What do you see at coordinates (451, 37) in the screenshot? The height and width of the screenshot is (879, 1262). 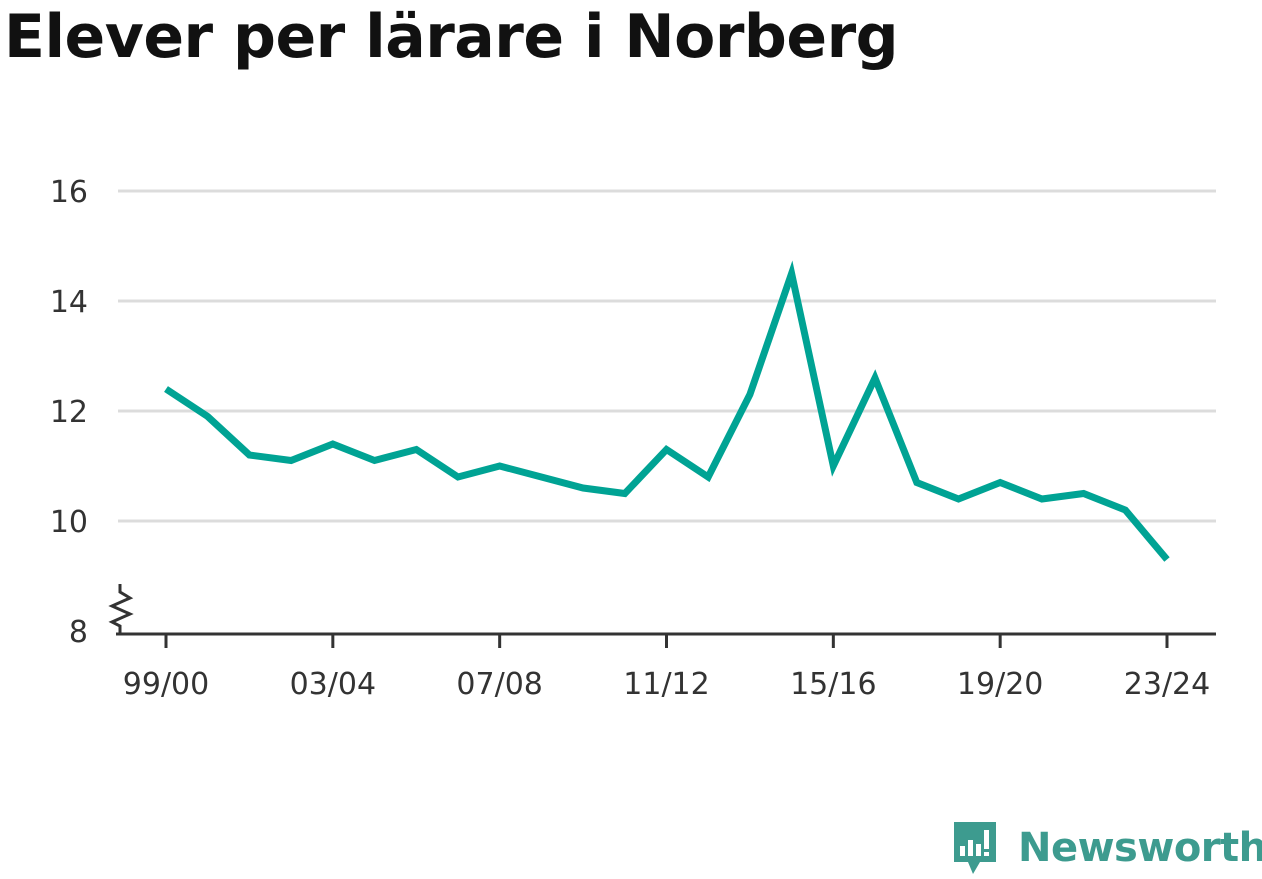 I see `chart-title: Elever per lärare i Norberg` at bounding box center [451, 37].